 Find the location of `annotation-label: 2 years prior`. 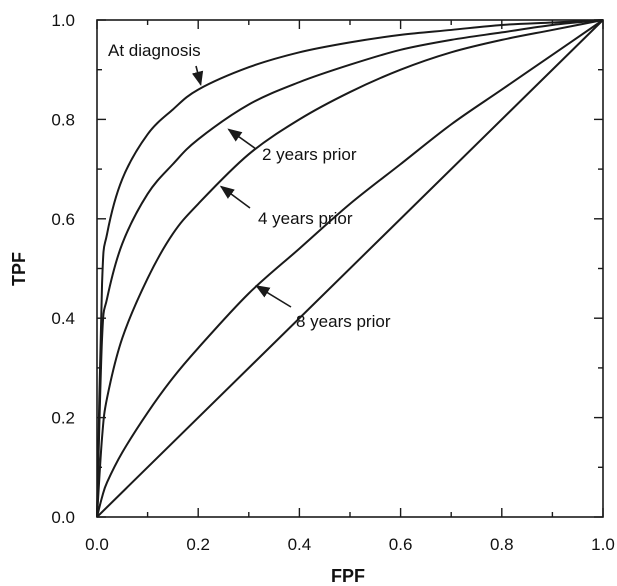

annotation-label: 2 years prior is located at coordinates (309, 154).